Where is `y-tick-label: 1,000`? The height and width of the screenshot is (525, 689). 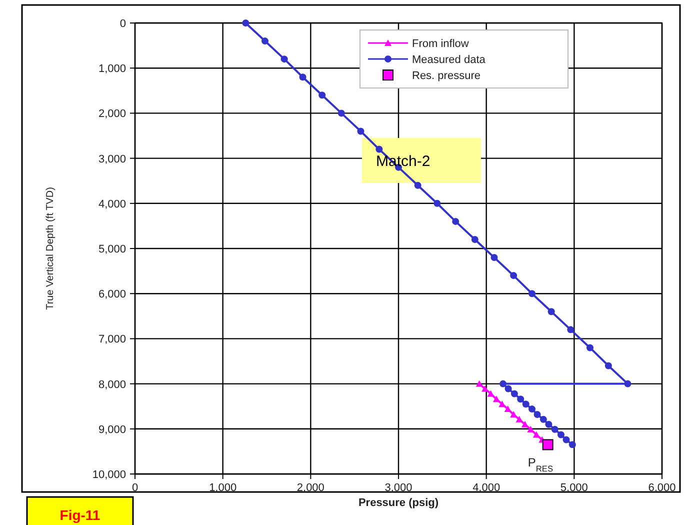
y-tick-label: 1,000 is located at coordinates (112, 69).